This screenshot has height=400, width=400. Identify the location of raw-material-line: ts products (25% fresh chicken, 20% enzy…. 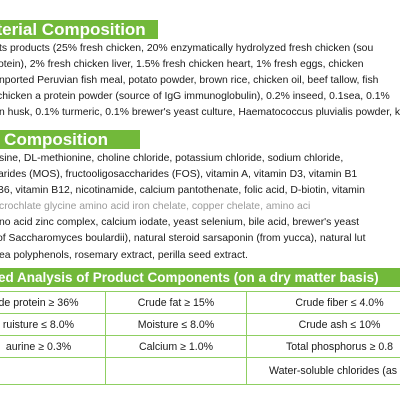
(187, 48).